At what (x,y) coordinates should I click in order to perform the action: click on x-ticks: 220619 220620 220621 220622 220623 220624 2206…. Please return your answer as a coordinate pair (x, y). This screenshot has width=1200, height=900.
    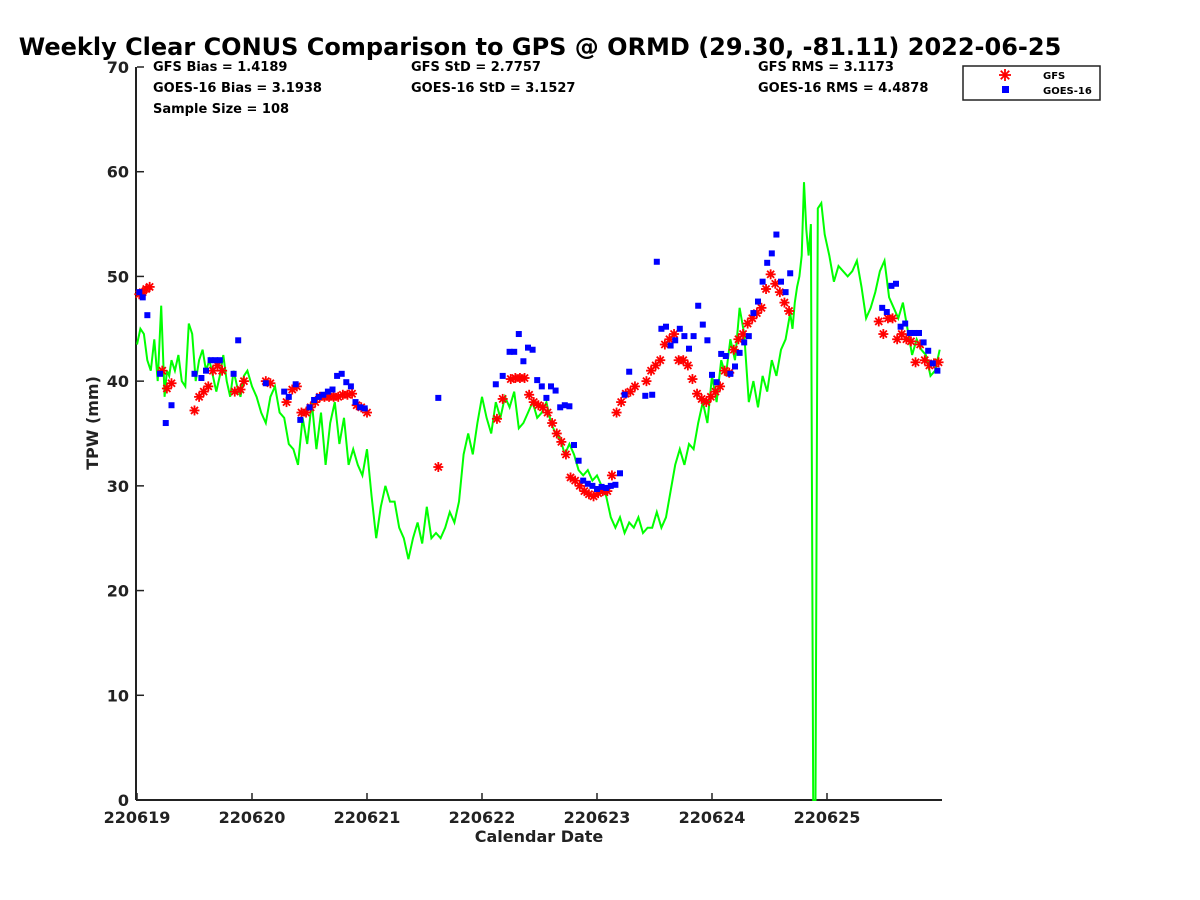
    Looking at the image, I should click on (482, 810).